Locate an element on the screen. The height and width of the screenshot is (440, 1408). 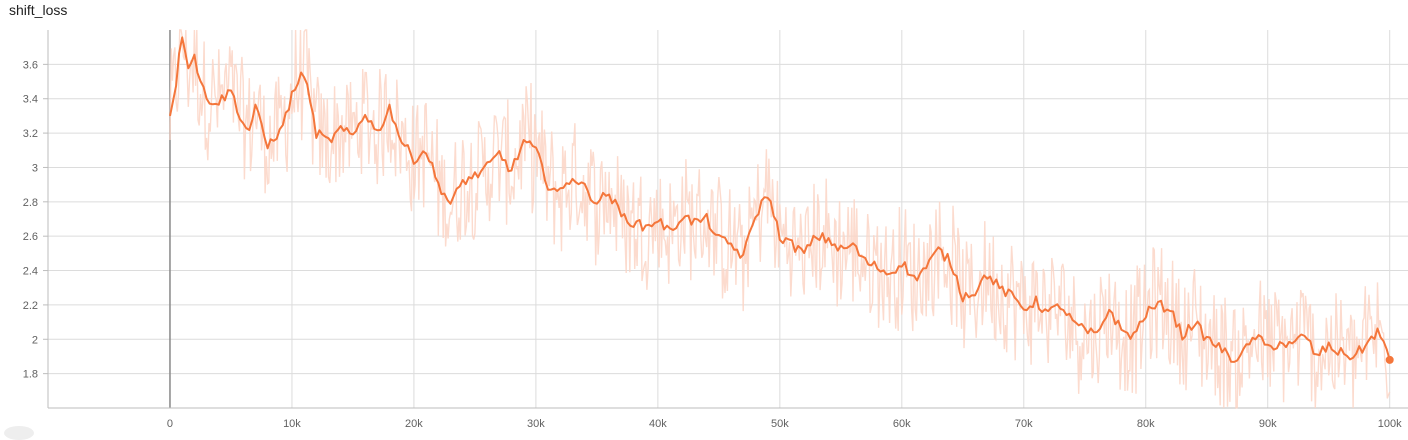
y-tick-label: 2.6 is located at coordinates (30, 237).